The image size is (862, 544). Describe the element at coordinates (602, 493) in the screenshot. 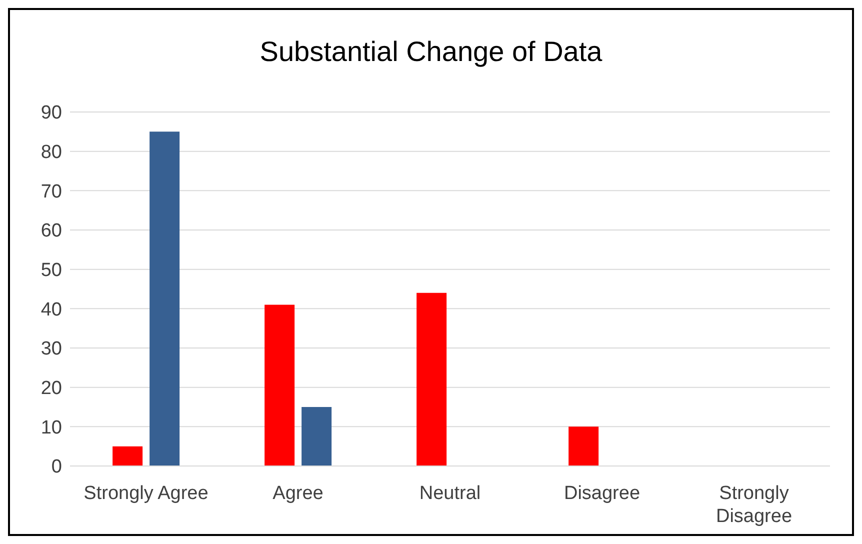

I see `x-tick-label: Disagree` at that location.